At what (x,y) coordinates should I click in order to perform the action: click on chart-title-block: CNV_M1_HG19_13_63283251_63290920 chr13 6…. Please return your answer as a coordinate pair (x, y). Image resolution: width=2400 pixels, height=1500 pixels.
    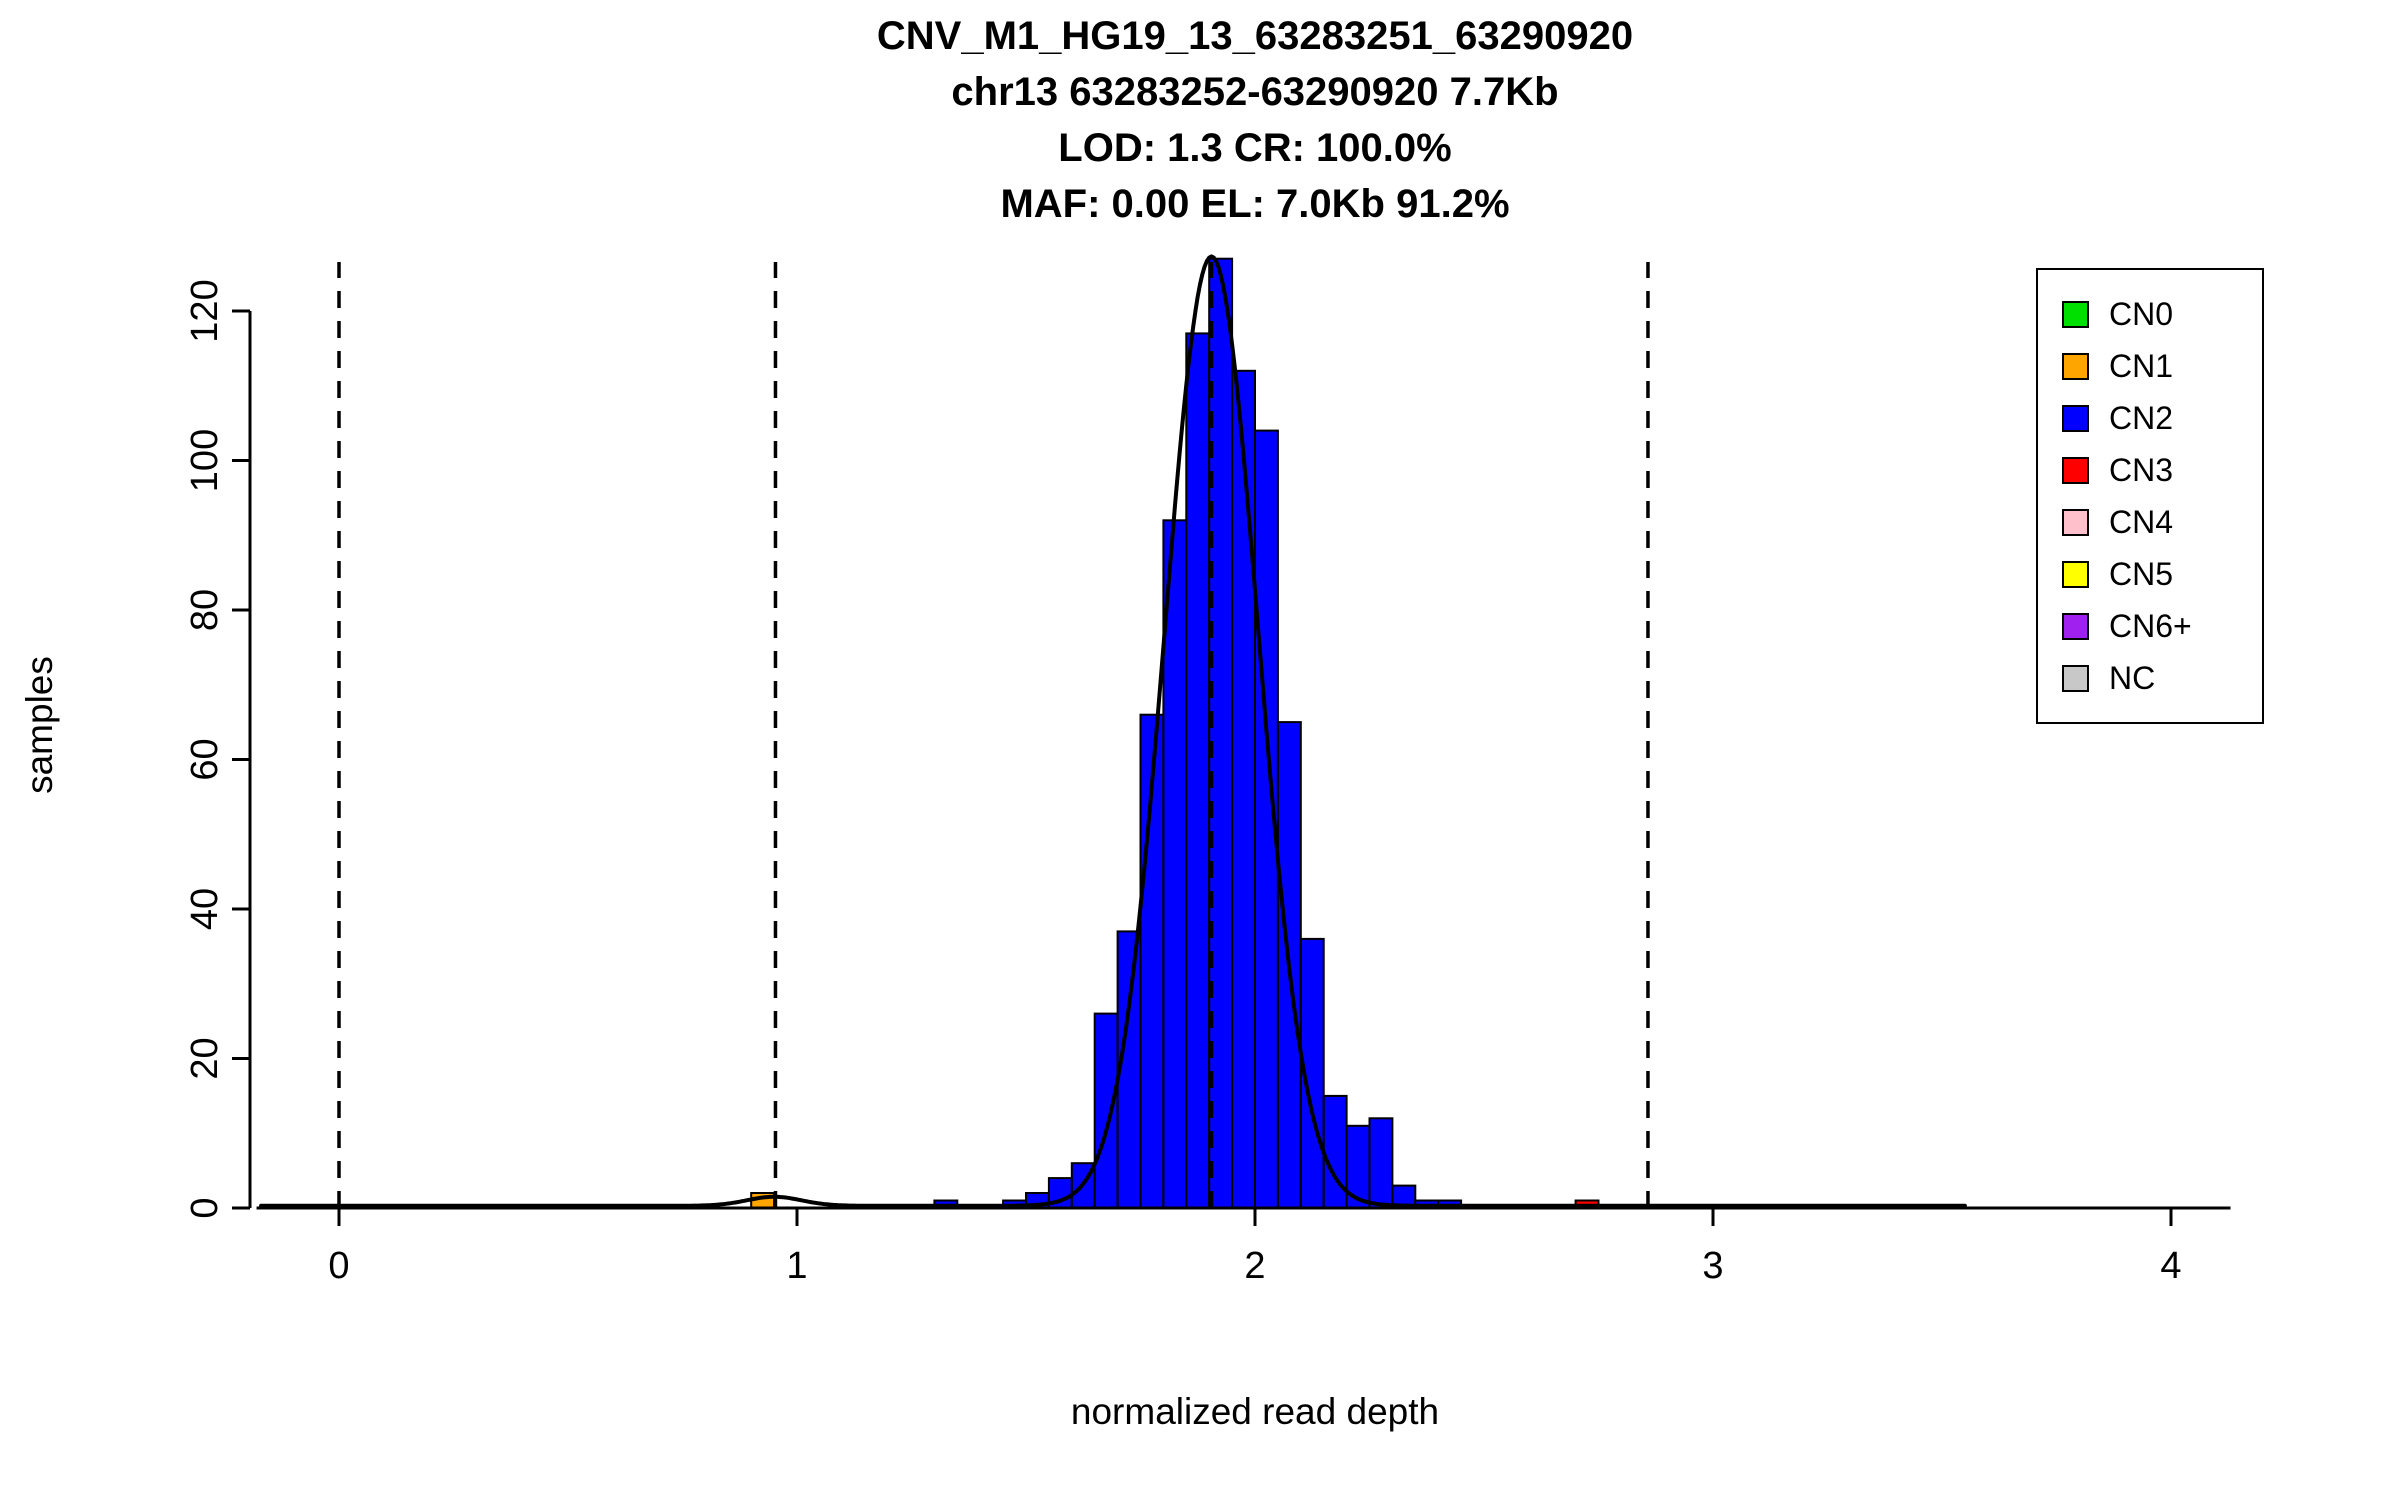
    Looking at the image, I should click on (1255, 120).